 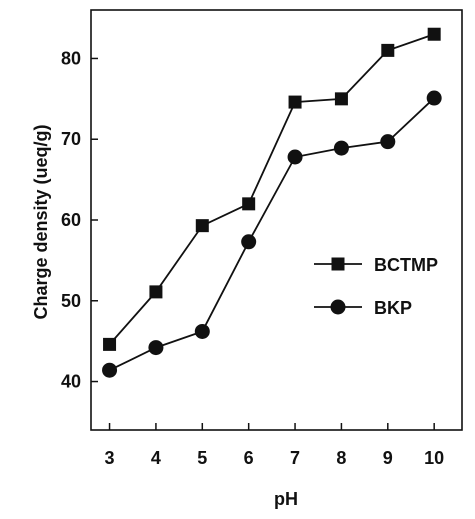 I want to click on x-axis-label: pH, so click(x=286, y=499).